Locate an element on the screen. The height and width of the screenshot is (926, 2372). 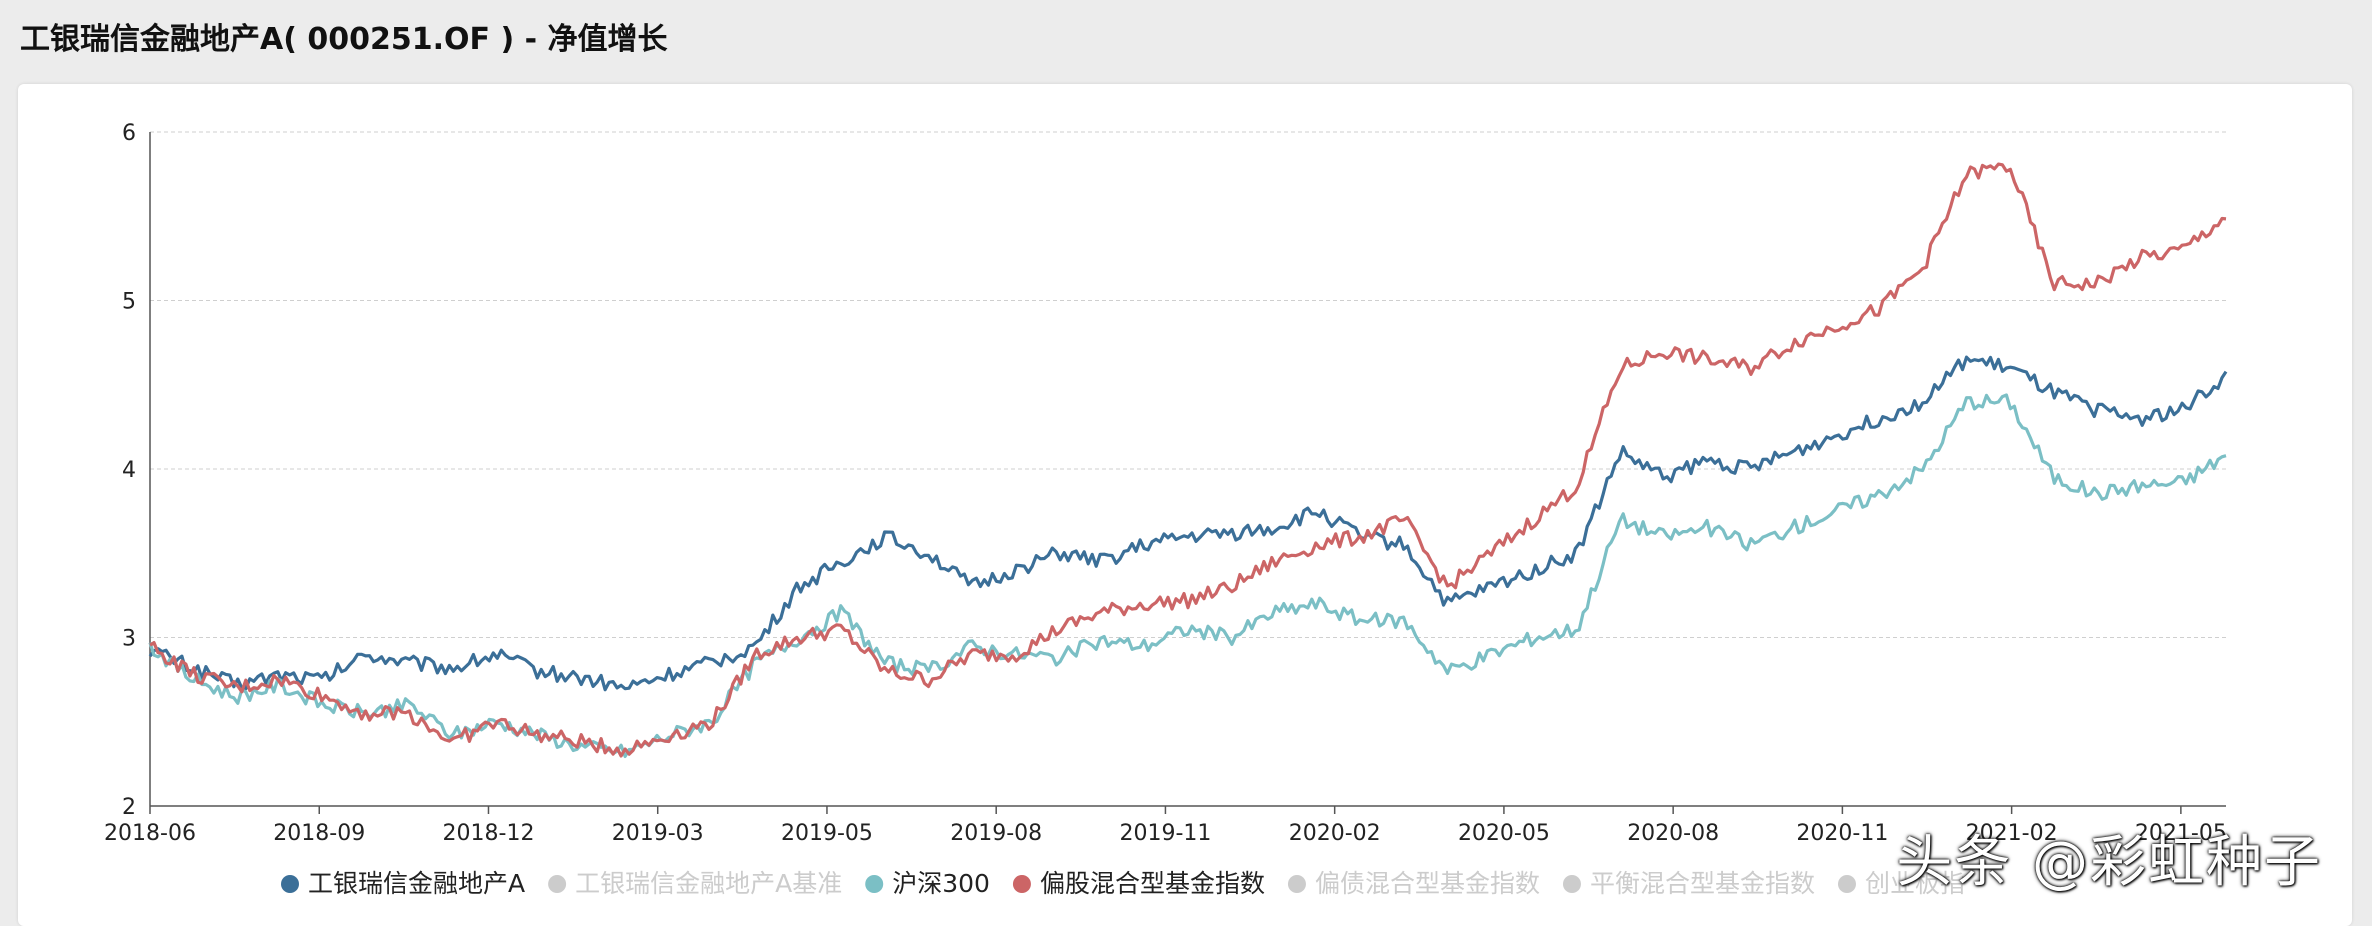
legend-item-3: 偏股混合型基金指数 is located at coordinates (1138, 883).